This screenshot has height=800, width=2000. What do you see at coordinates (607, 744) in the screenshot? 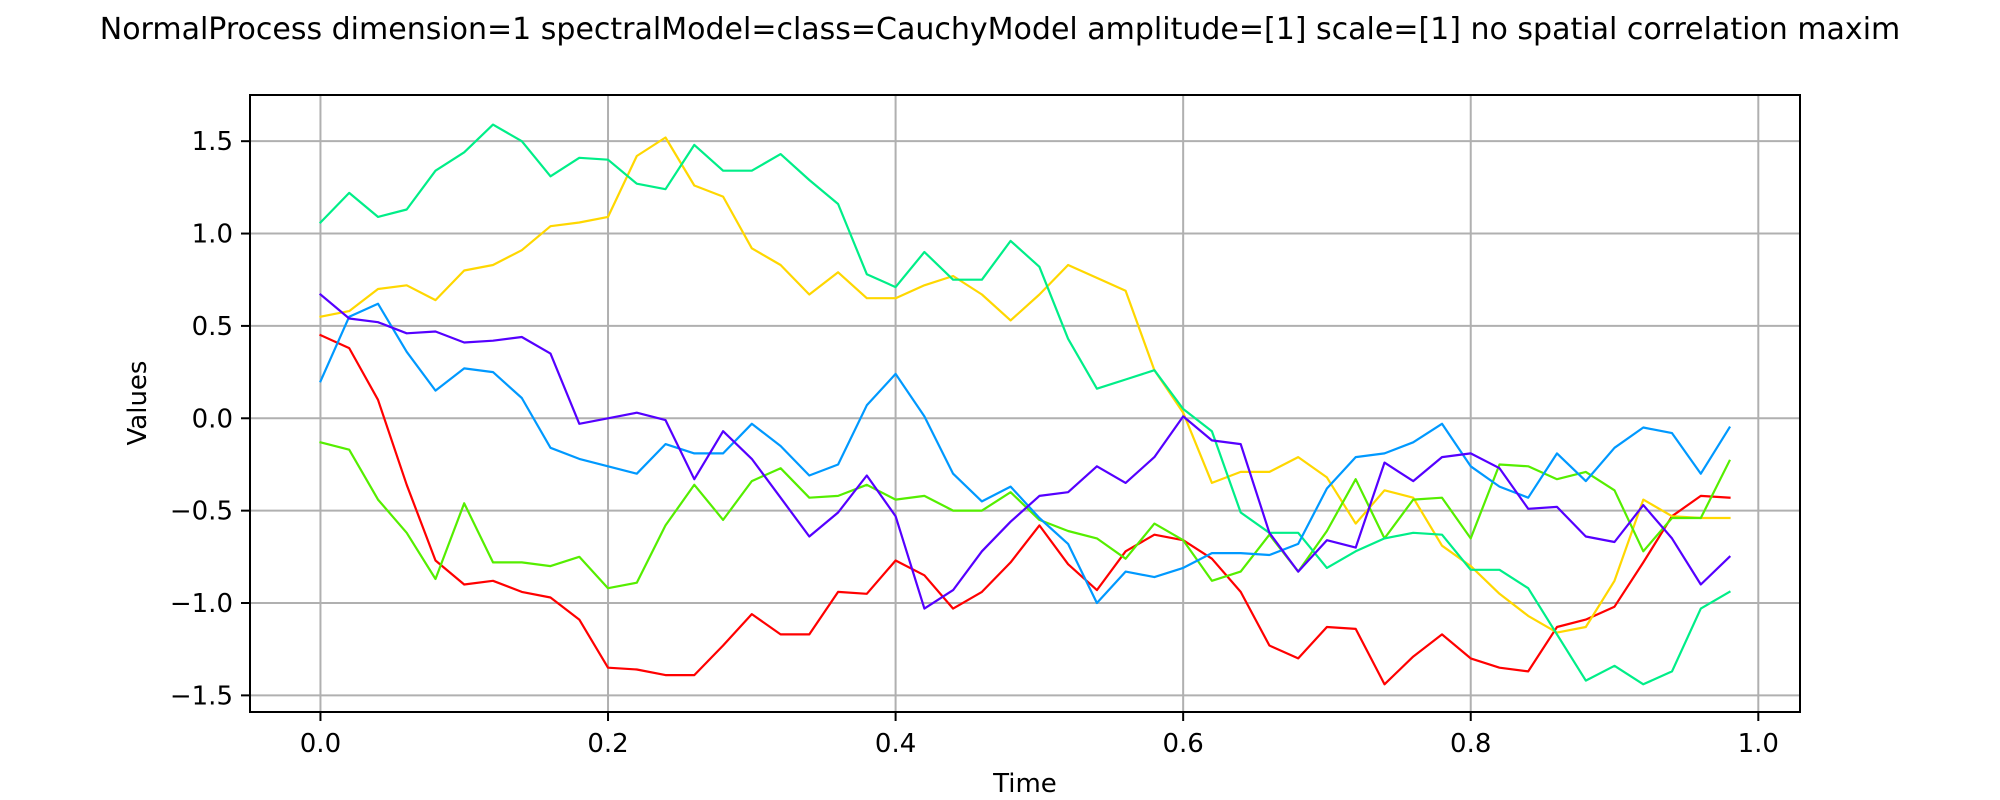
I see `x-tick-label: 0.2` at bounding box center [607, 744].